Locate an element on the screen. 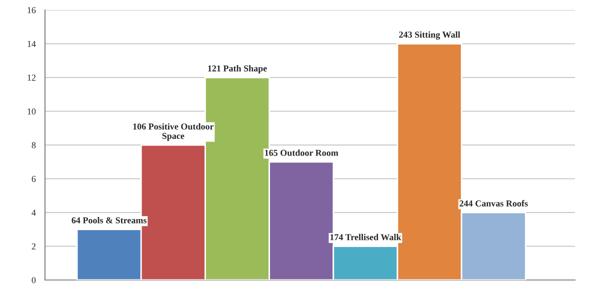  y-tick-label: 10 is located at coordinates (32, 111).